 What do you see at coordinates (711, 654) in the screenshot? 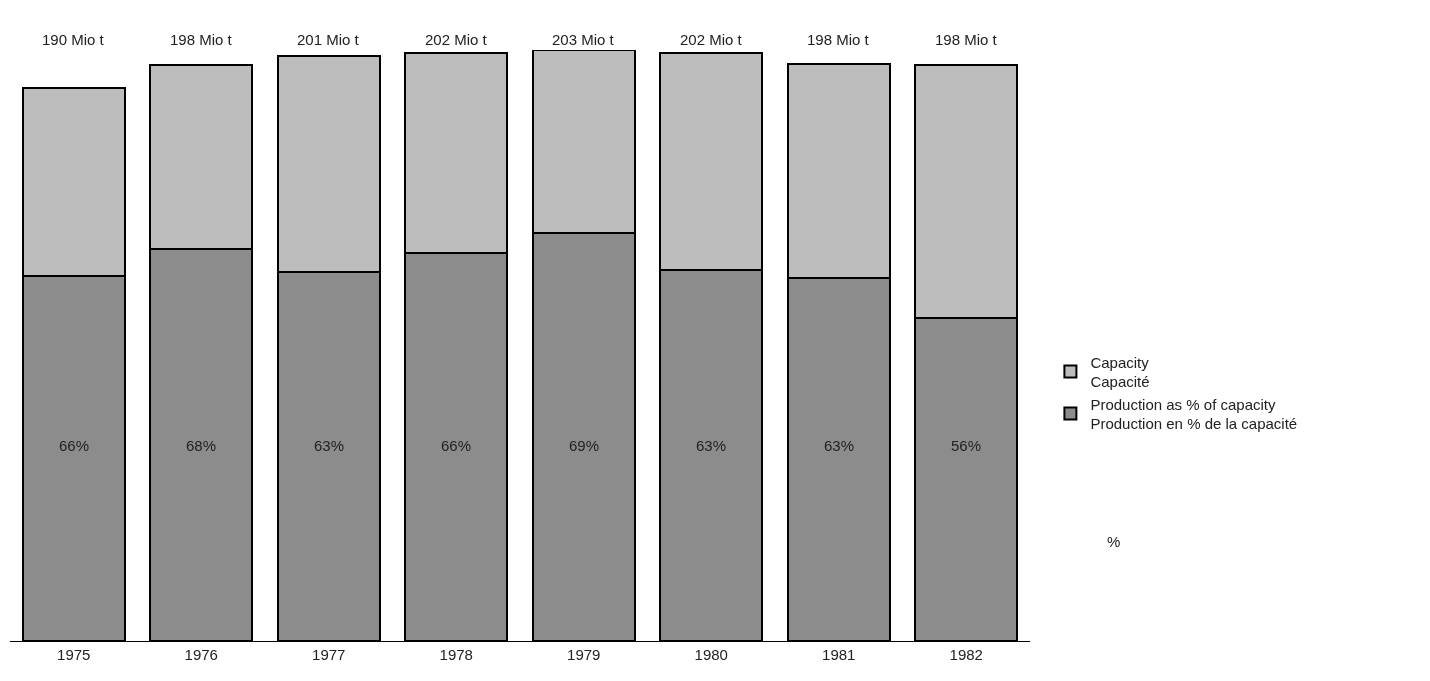
I see `x-tick-label: 1980` at bounding box center [711, 654].